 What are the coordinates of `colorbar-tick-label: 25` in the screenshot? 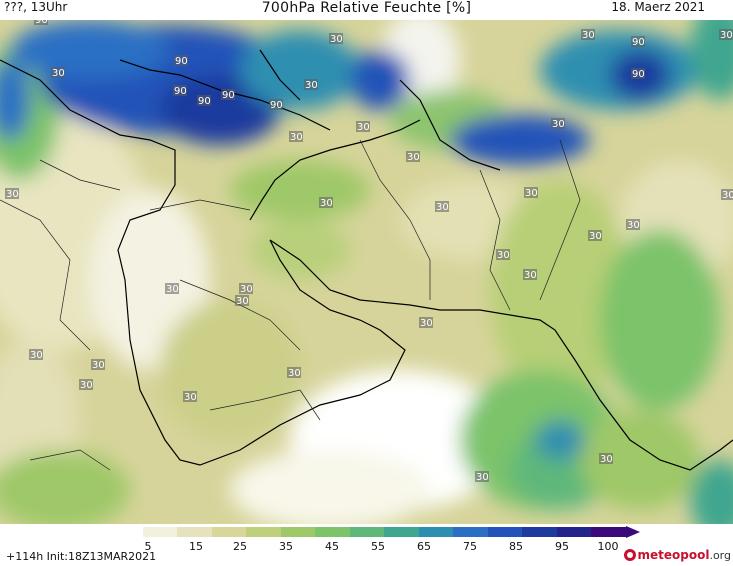 It's located at (240, 546).